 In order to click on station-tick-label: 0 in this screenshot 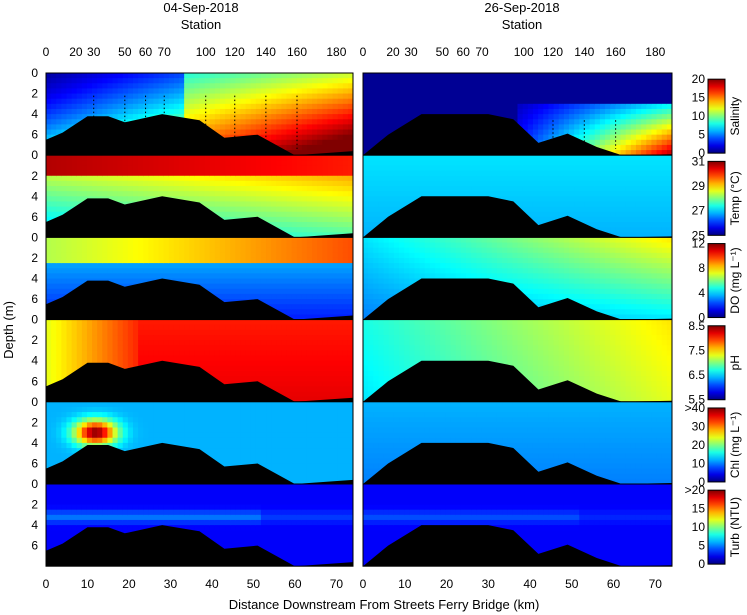, I will do `click(363, 52)`.